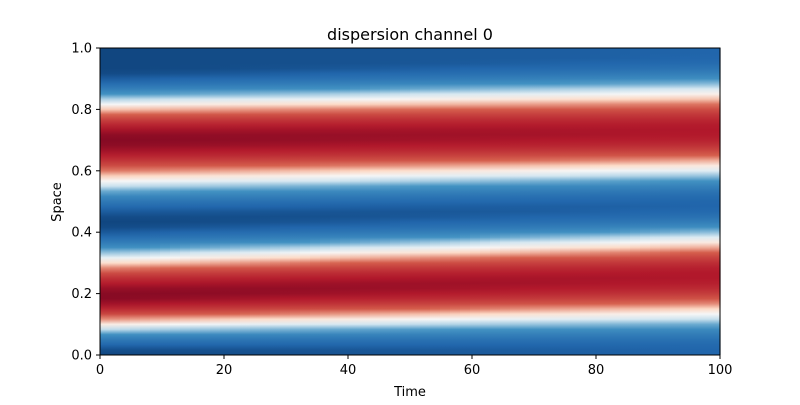  What do you see at coordinates (409, 392) in the screenshot?
I see `x-axis-label: Time` at bounding box center [409, 392].